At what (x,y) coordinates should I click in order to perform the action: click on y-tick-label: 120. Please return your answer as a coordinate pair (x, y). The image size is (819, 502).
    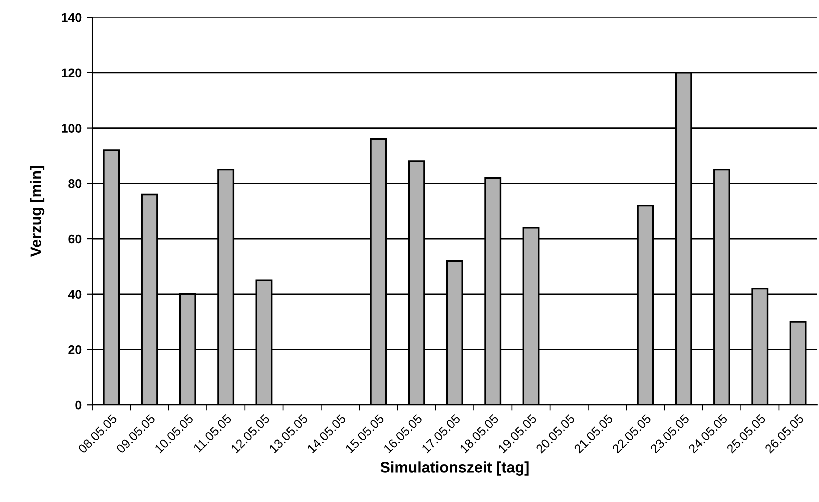
    Looking at the image, I should click on (72, 73).